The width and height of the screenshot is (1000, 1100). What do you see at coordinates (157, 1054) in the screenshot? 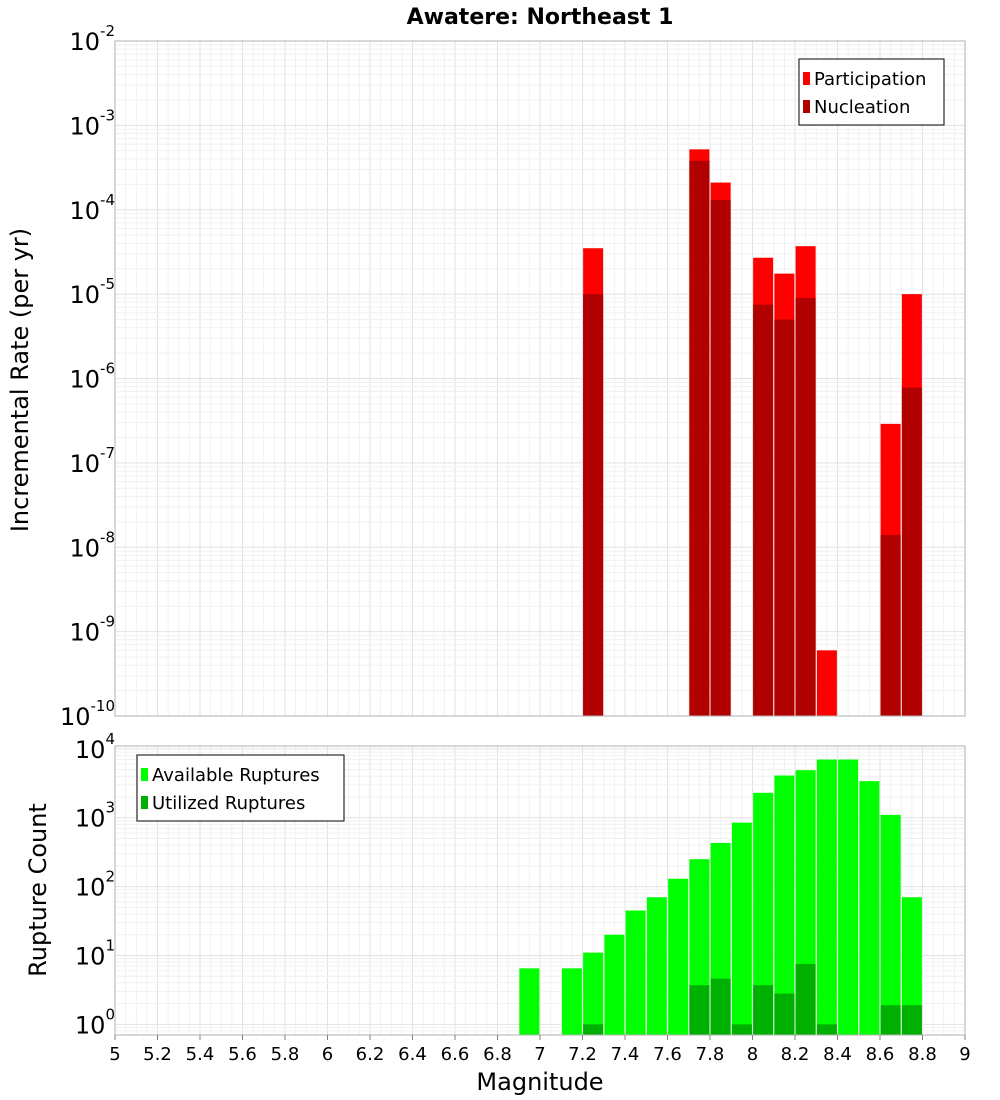
I see `x-tick-label: 5.2` at bounding box center [157, 1054].